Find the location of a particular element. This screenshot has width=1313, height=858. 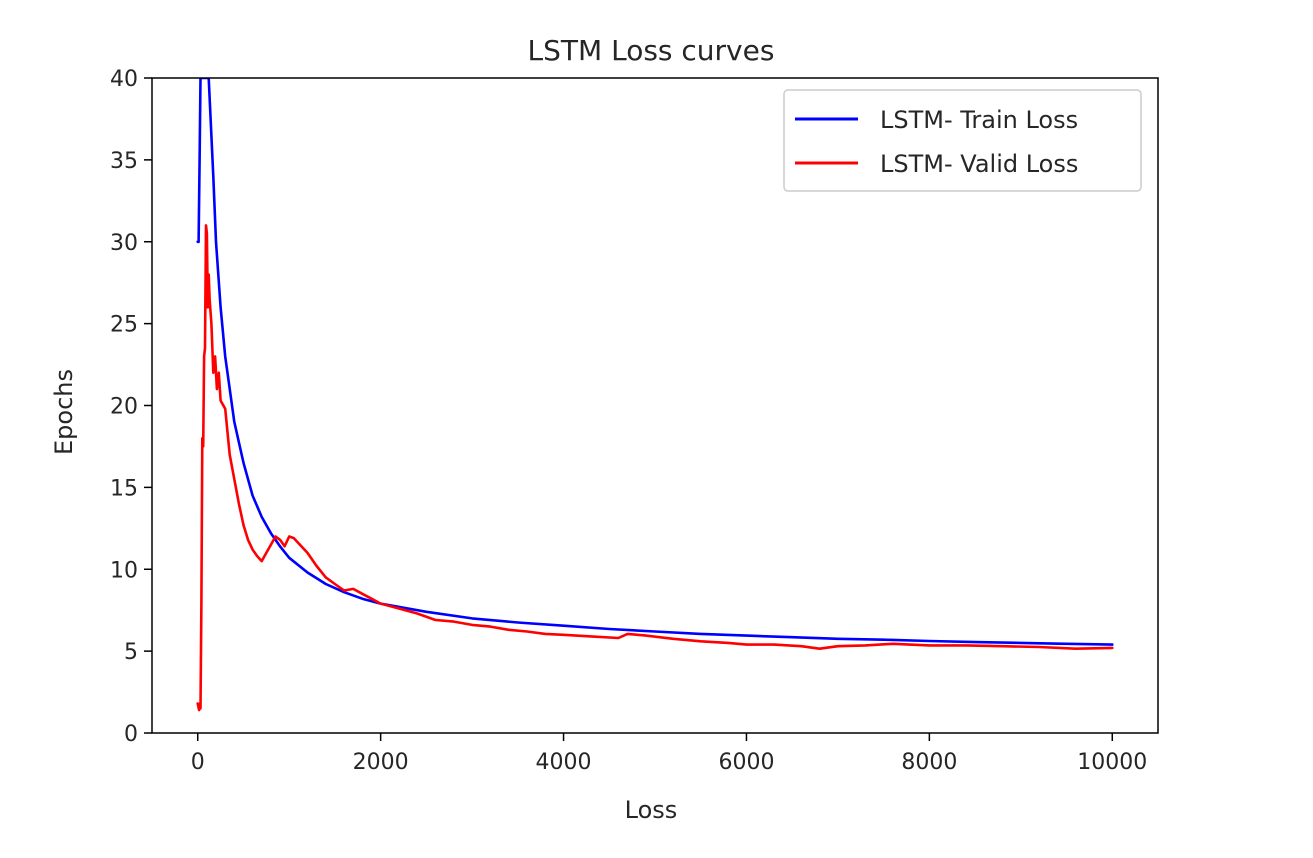

y-tick-label: 40 is located at coordinates (124, 79).